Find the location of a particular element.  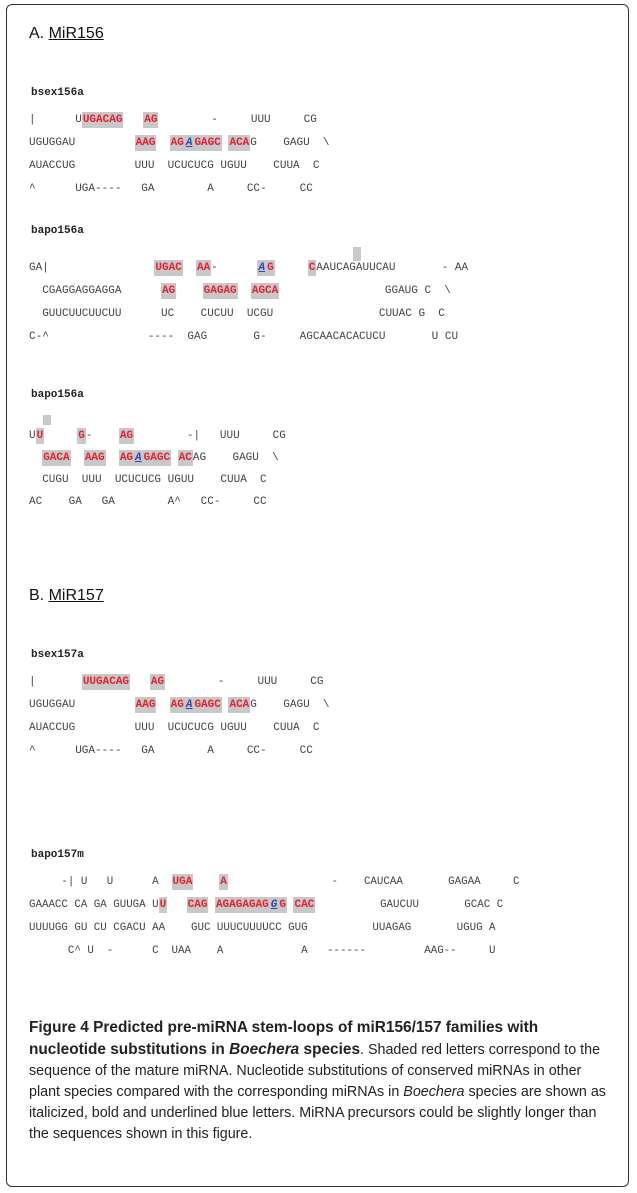

sequence-segment: AAUCAGAUUCAU - AA is located at coordinates (392, 268).